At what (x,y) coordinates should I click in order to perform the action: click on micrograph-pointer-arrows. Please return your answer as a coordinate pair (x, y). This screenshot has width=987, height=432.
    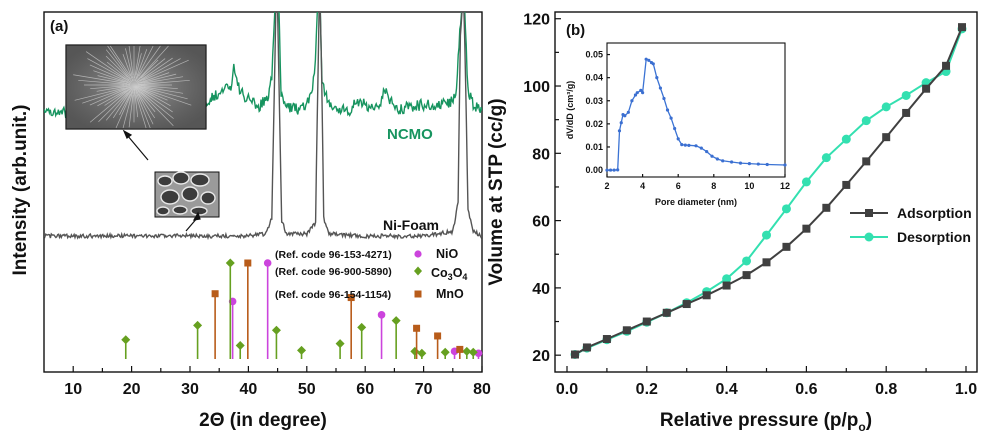
    Looking at the image, I should click on (161, 180).